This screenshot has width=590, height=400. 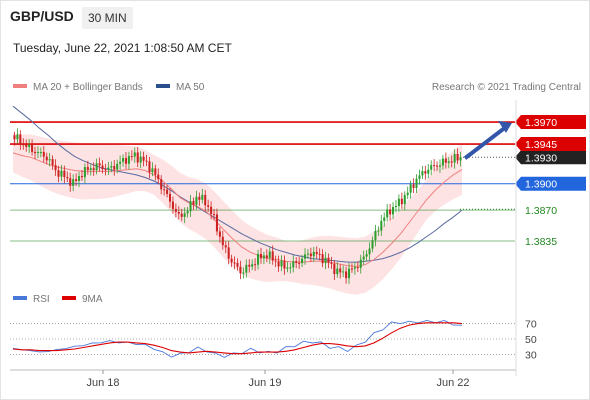 What do you see at coordinates (92, 299) in the screenshot?
I see `ma9-legend-label: 9MA` at bounding box center [92, 299].